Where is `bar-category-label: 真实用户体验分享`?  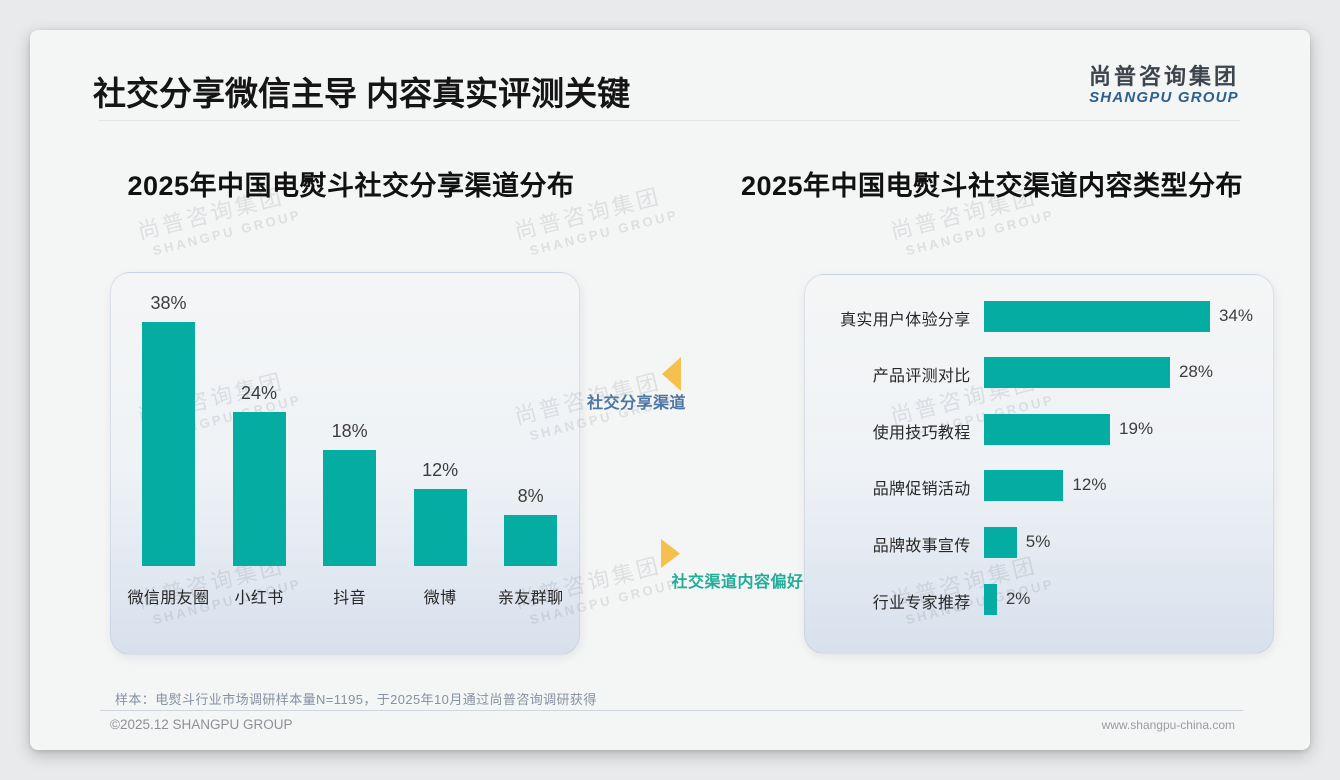
bar-category-label: 真实用户体验分享 is located at coordinates (905, 320).